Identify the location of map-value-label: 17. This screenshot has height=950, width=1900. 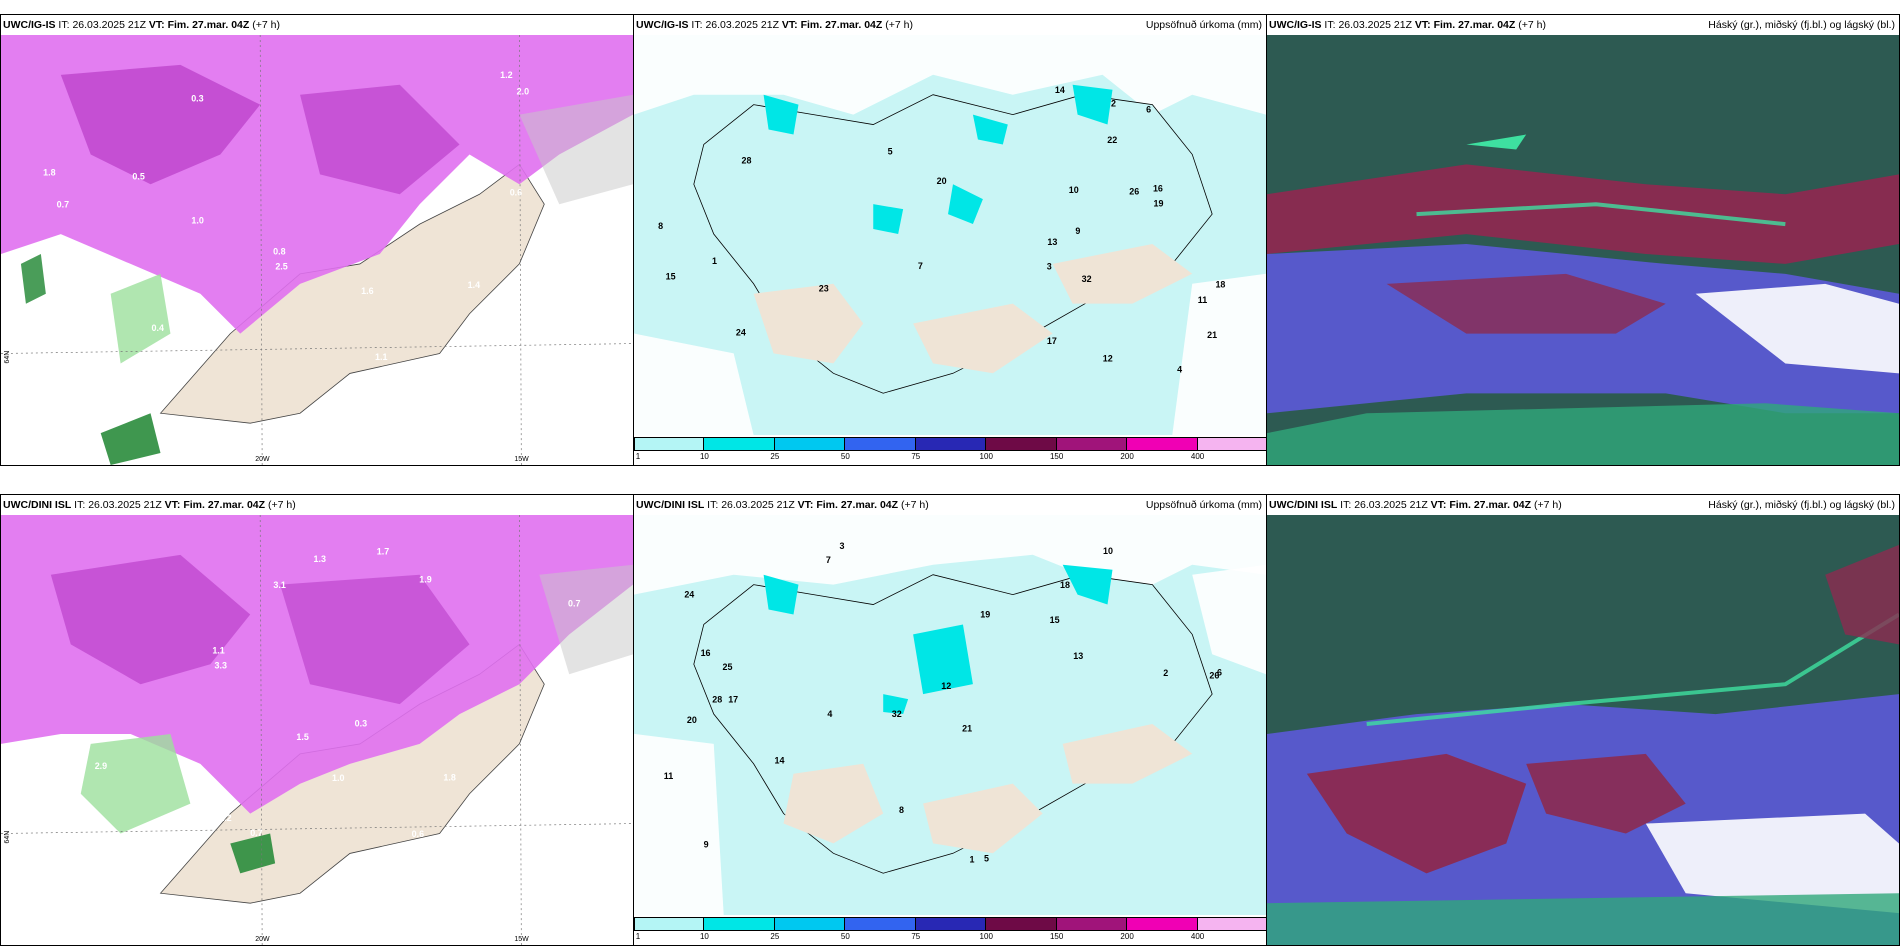
(733, 699).